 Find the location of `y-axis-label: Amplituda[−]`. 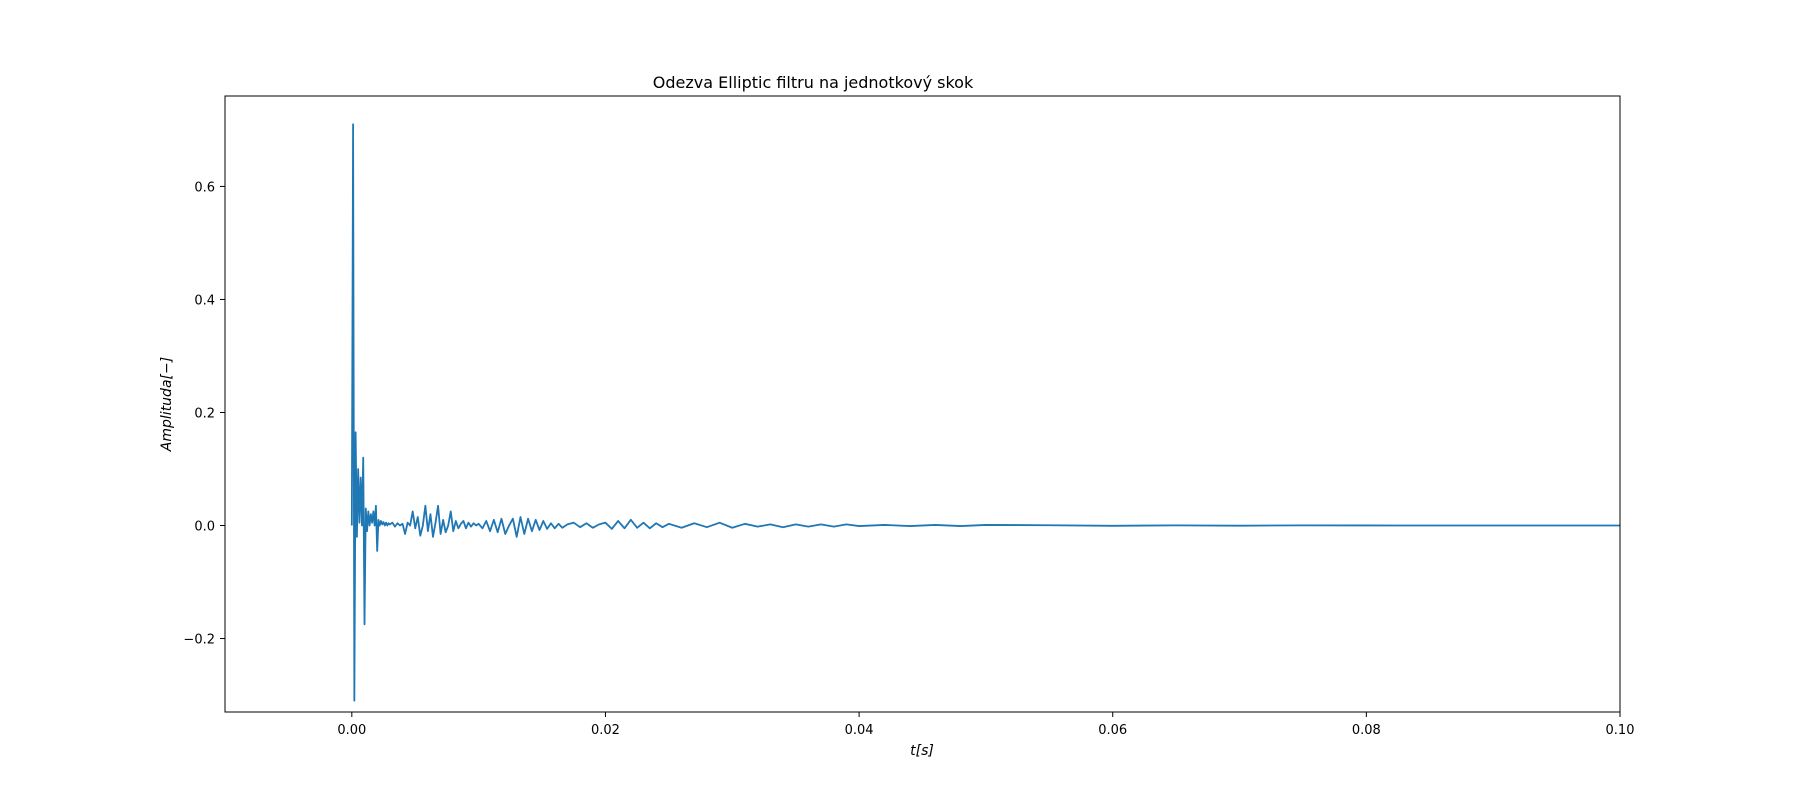

y-axis-label: Amplituda[−] is located at coordinates (167, 404).